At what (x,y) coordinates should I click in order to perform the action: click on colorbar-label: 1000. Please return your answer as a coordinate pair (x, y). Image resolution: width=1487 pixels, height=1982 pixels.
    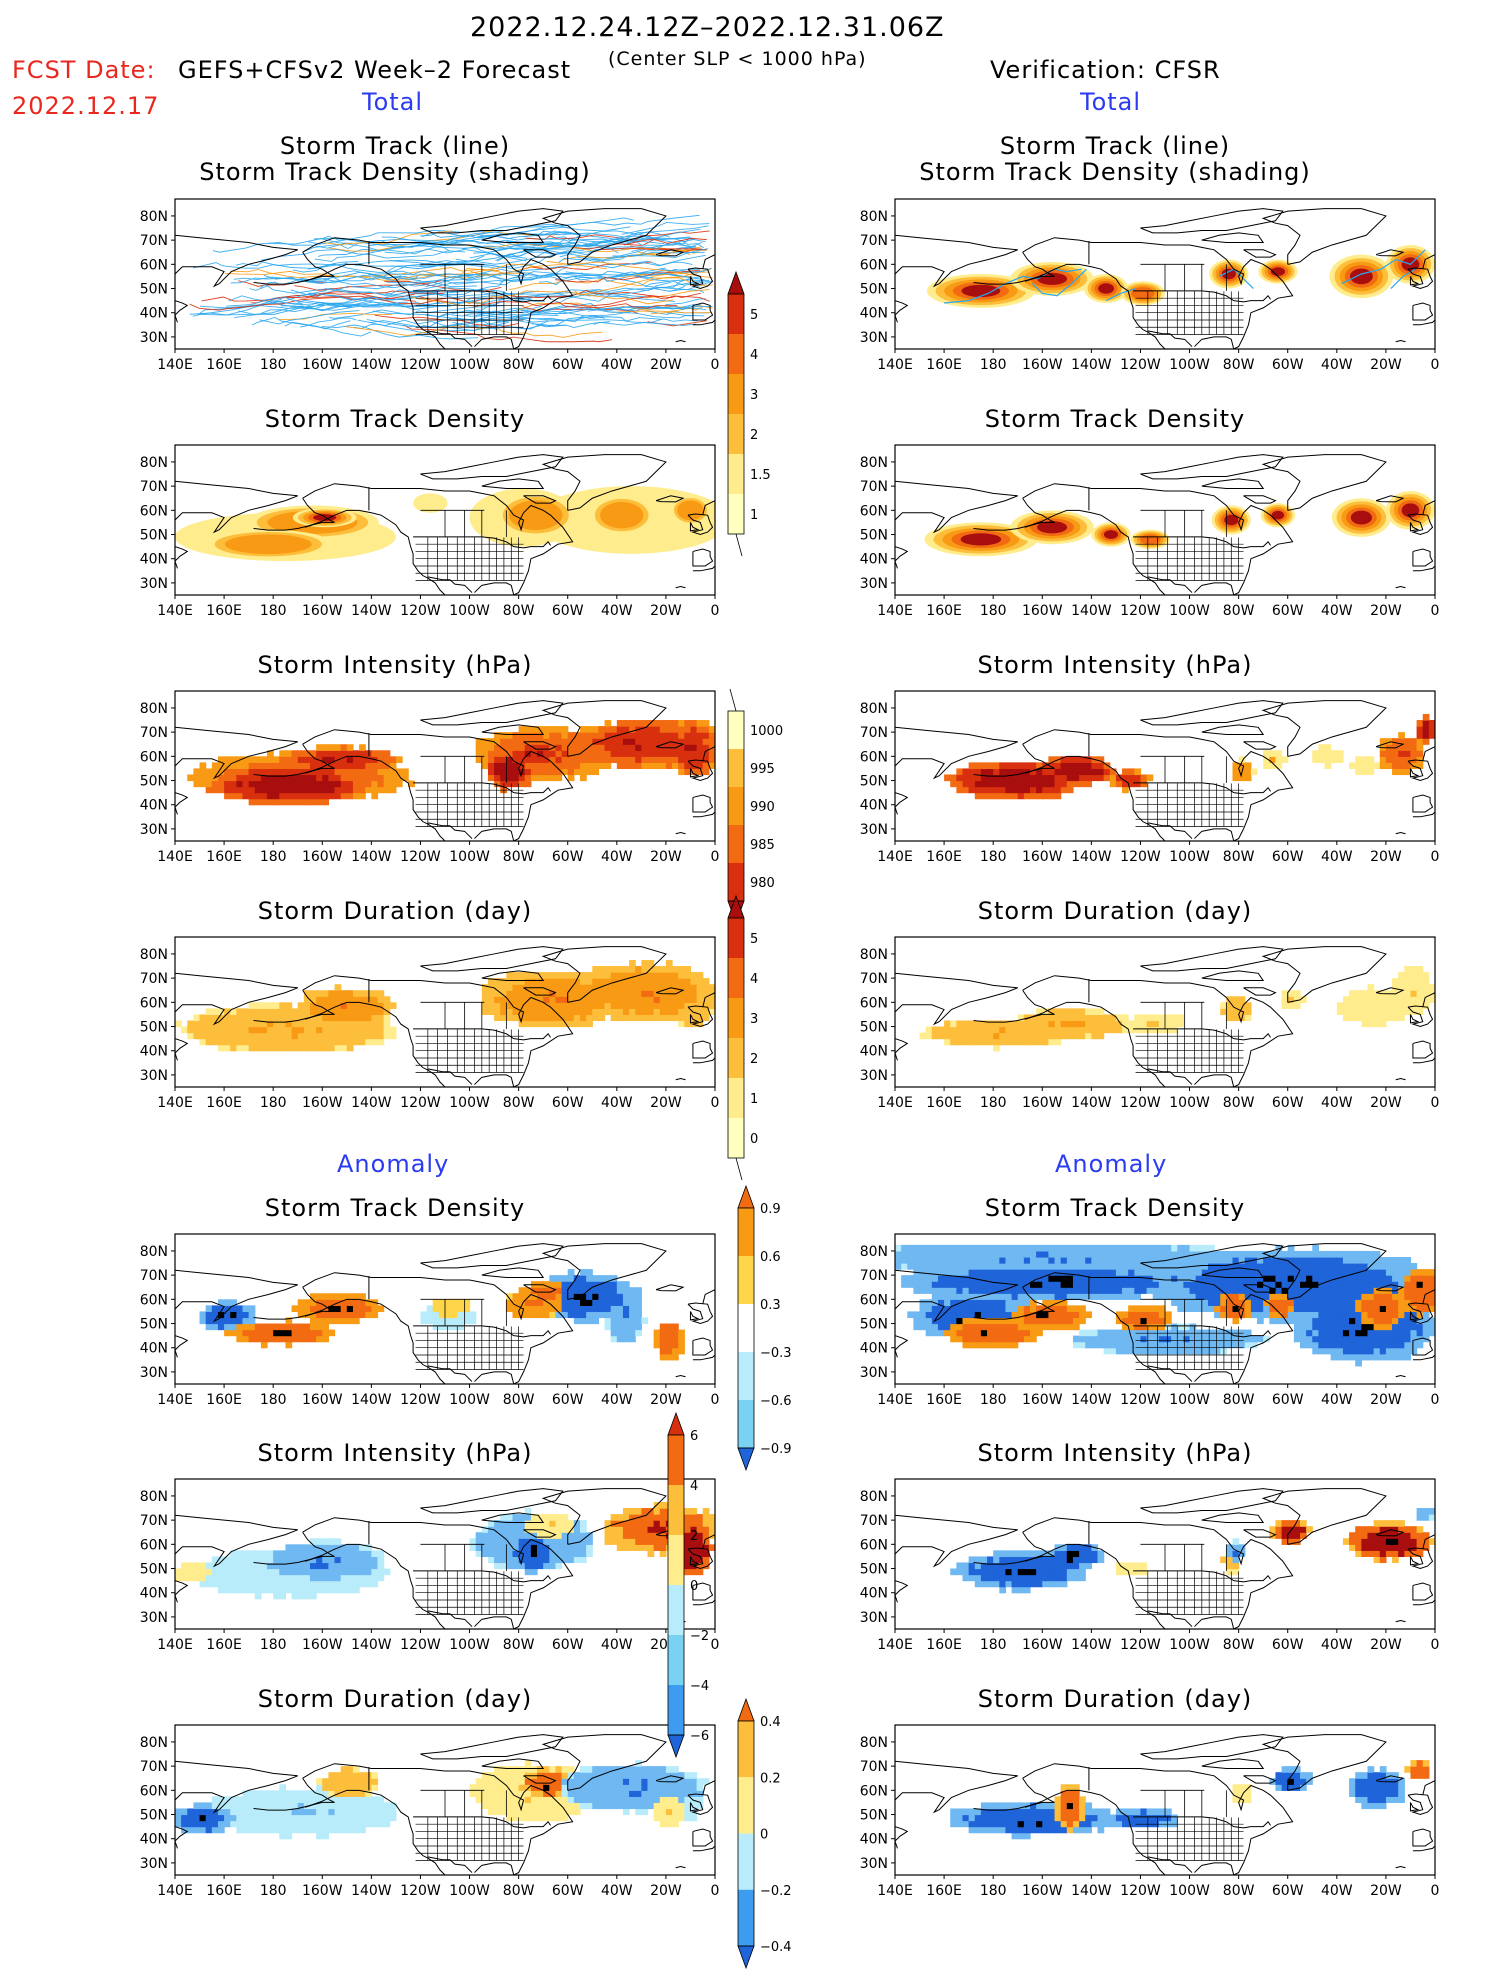
    Looking at the image, I should click on (766, 731).